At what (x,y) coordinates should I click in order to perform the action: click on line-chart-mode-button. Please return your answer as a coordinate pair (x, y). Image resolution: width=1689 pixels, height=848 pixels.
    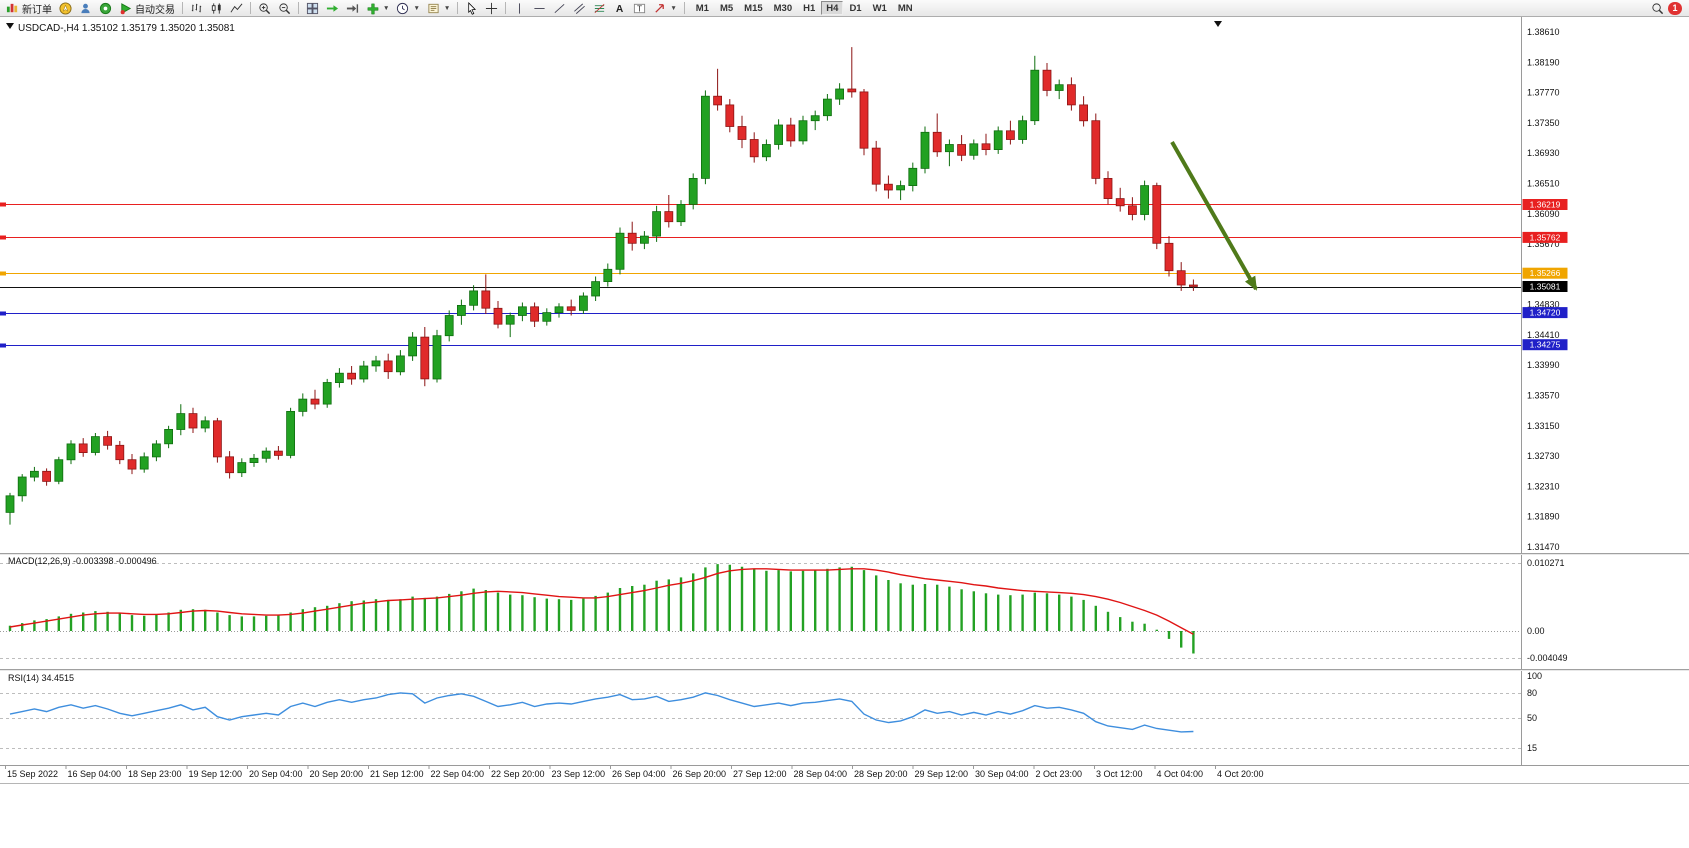
    Looking at the image, I should click on (236, 8).